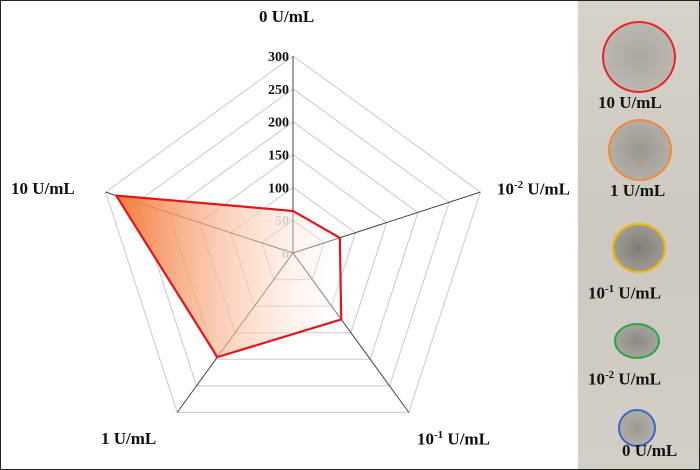  I want to click on axis-label-3: 1 U/mL, so click(129, 438).